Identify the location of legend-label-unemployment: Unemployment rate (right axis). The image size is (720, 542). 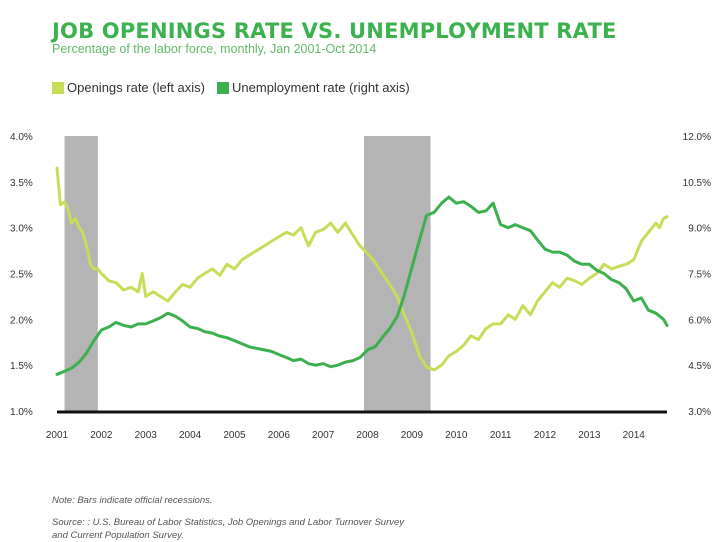
(321, 87).